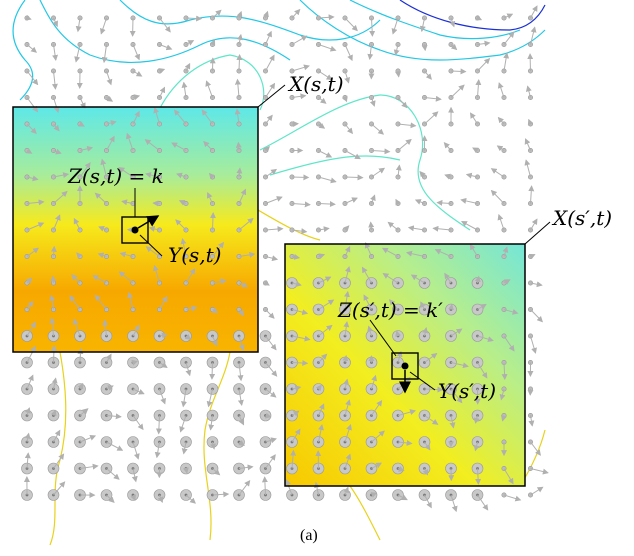  Describe the element at coordinates (472, 15) in the screenshot. I see `contour-blue-top` at that location.